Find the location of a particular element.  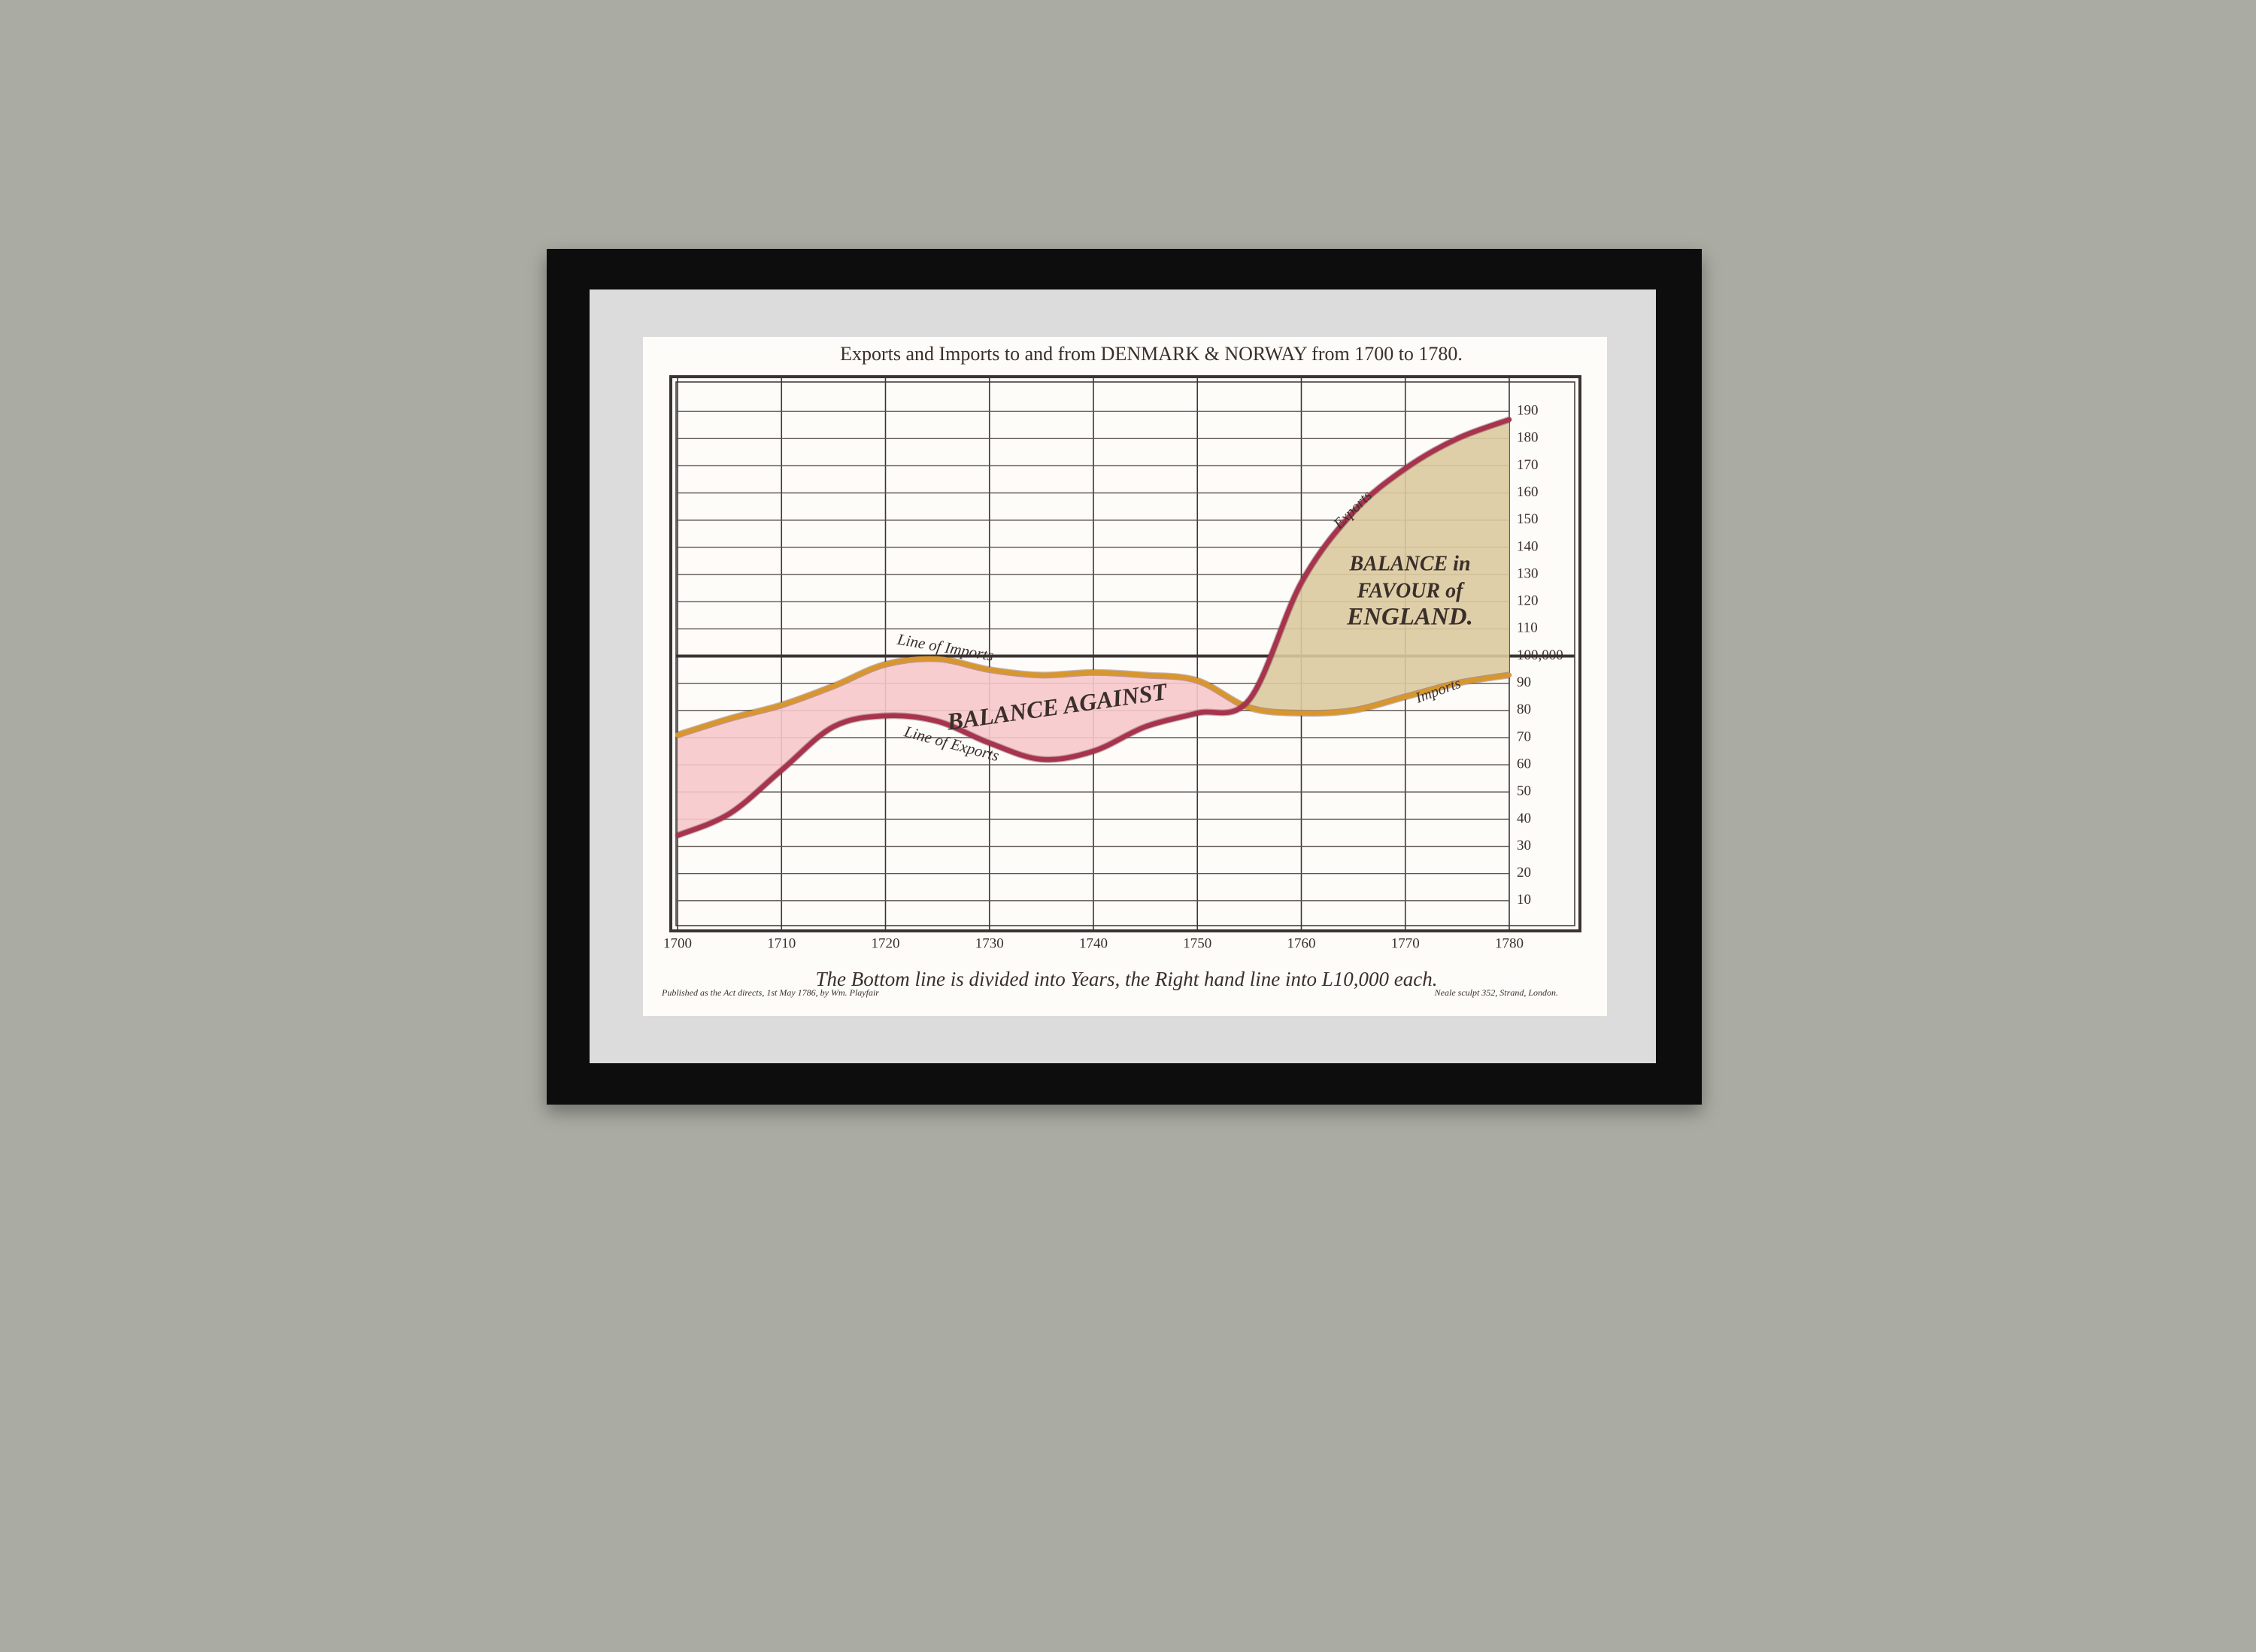

x-tick-label: 1750 is located at coordinates (1197, 943).